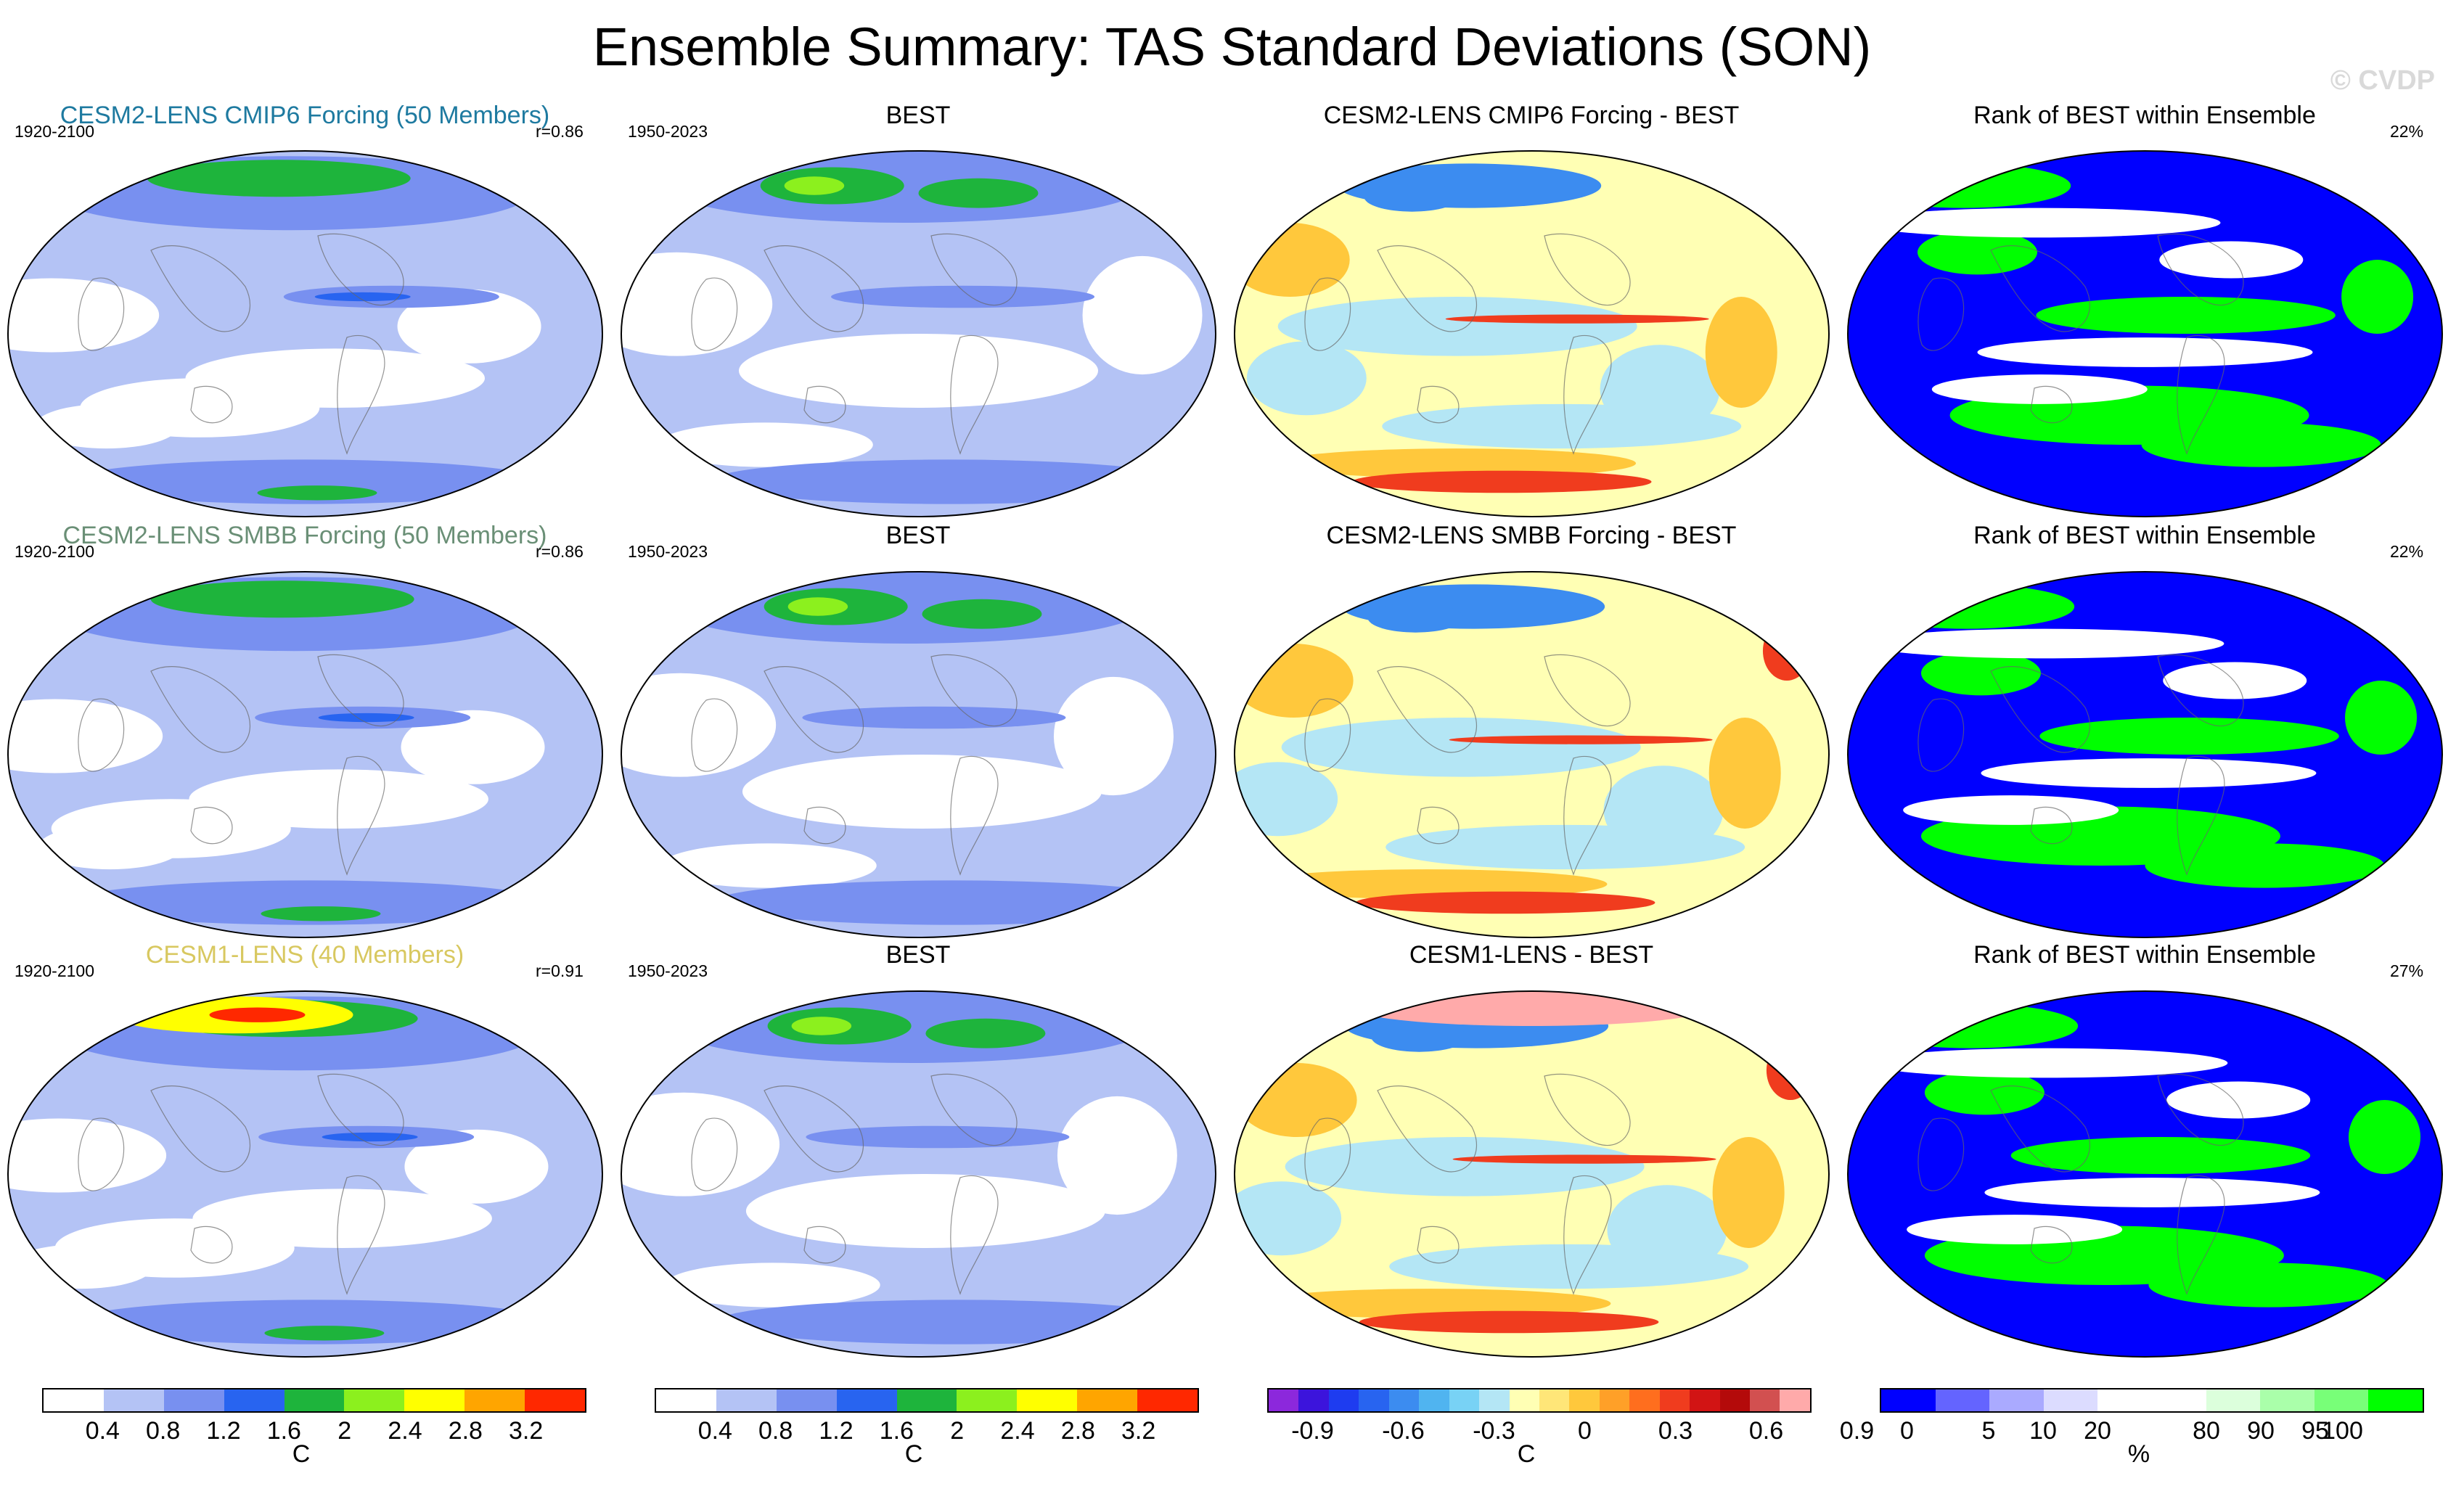  I want to click on colorbar-tick-label: -0.9, so click(1312, 1431).